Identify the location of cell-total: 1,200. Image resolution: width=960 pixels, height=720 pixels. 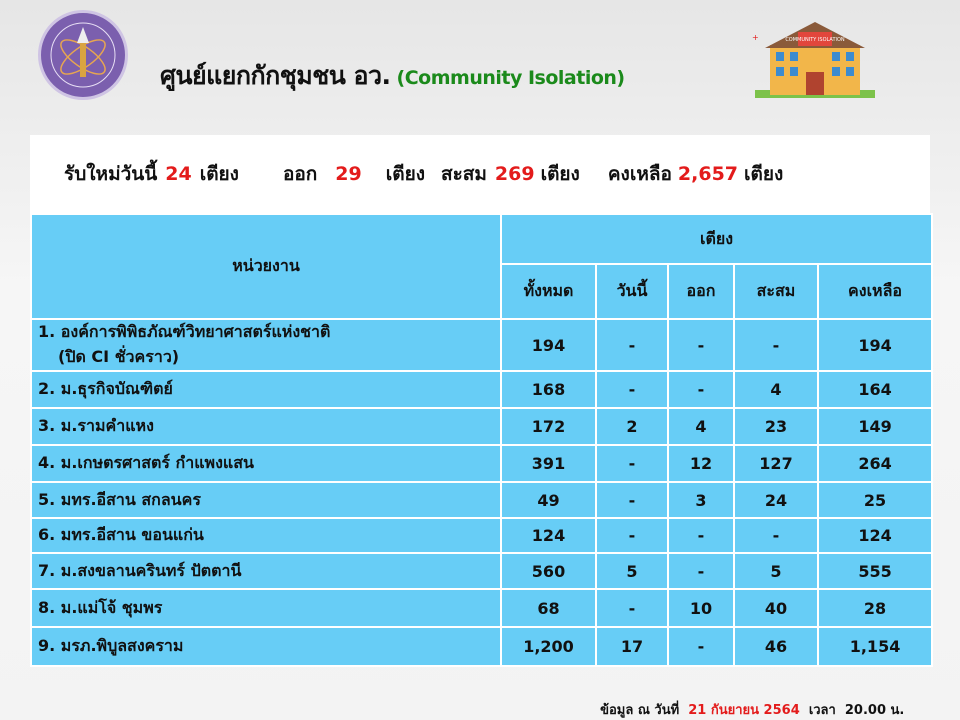
(548, 646).